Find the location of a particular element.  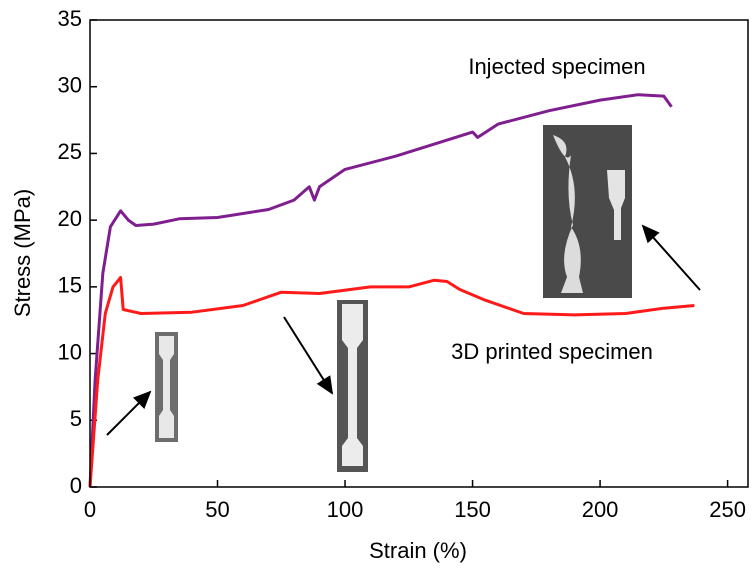

x-axis-title: Strain (%) is located at coordinates (418, 550).